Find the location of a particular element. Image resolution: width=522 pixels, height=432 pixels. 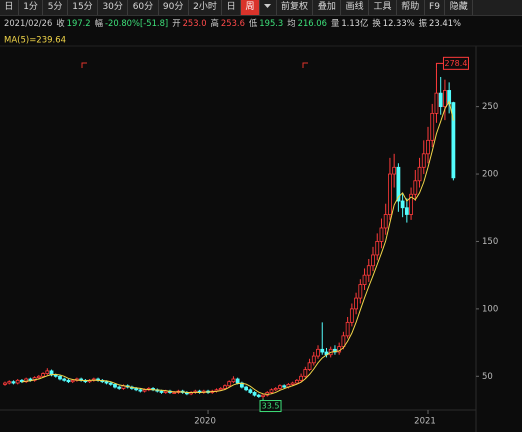

marker is located at coordinates (84, 65).